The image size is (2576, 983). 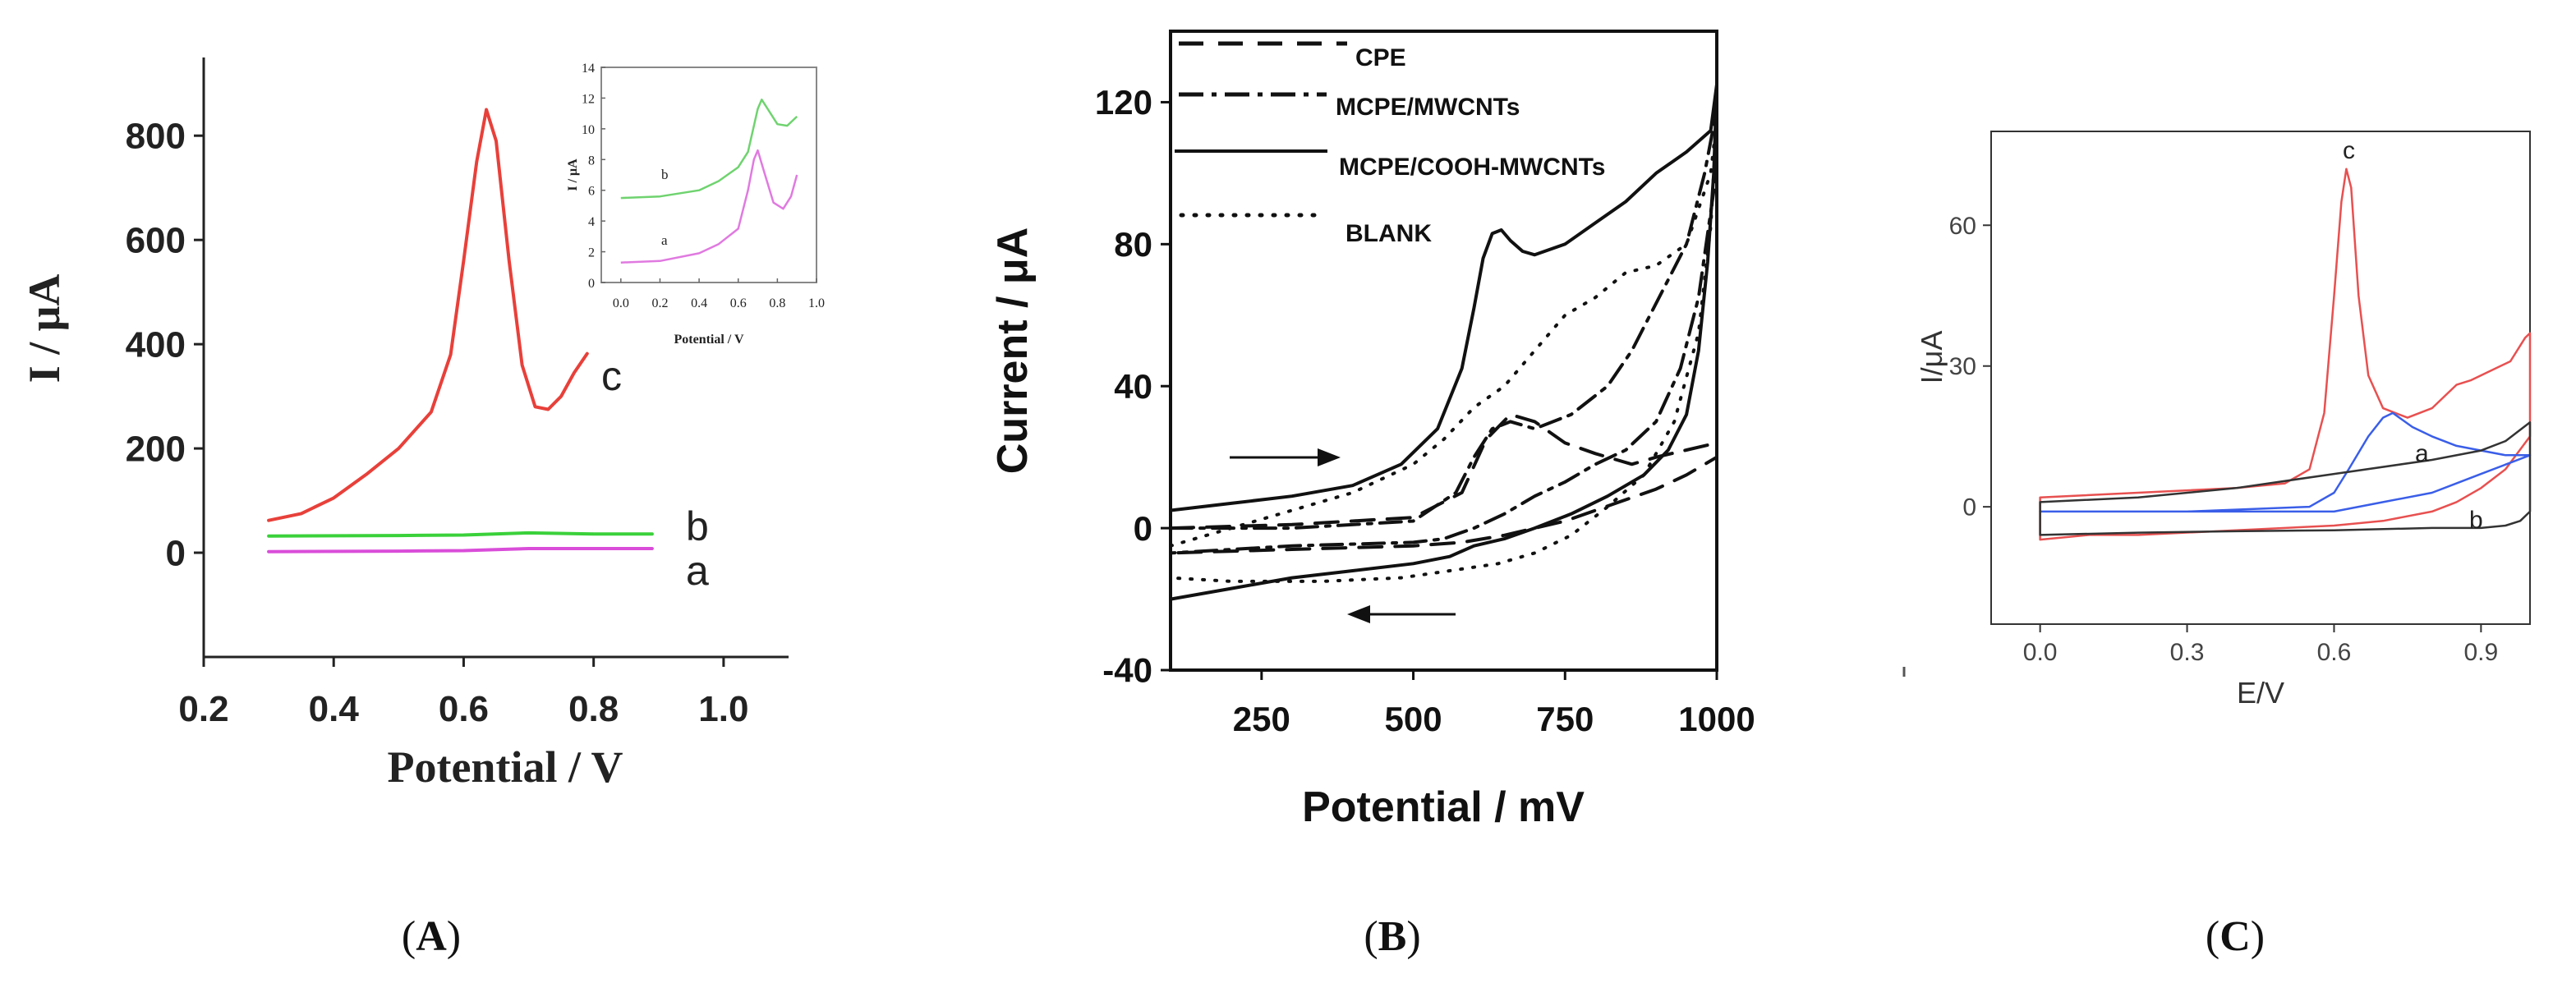 I want to click on inset-x-tick-label: 1.0, so click(x=817, y=303).